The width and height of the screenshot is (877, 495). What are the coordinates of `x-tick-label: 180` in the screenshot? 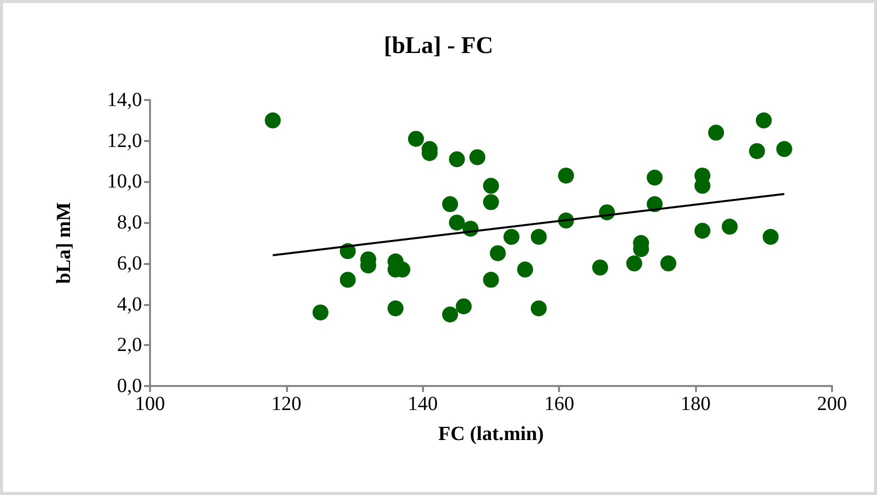 It's located at (695, 404).